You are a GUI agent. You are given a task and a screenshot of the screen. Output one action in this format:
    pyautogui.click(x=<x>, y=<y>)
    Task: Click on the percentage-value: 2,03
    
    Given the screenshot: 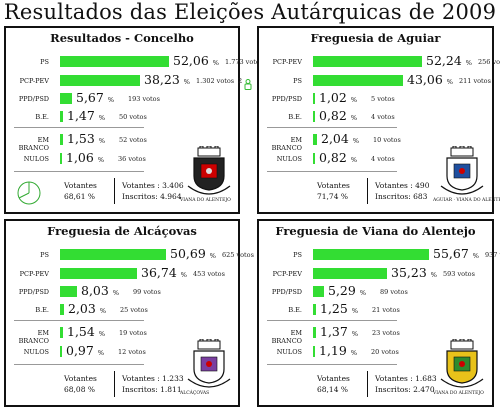 What is the action you would take?
    pyautogui.click(x=82, y=308)
    